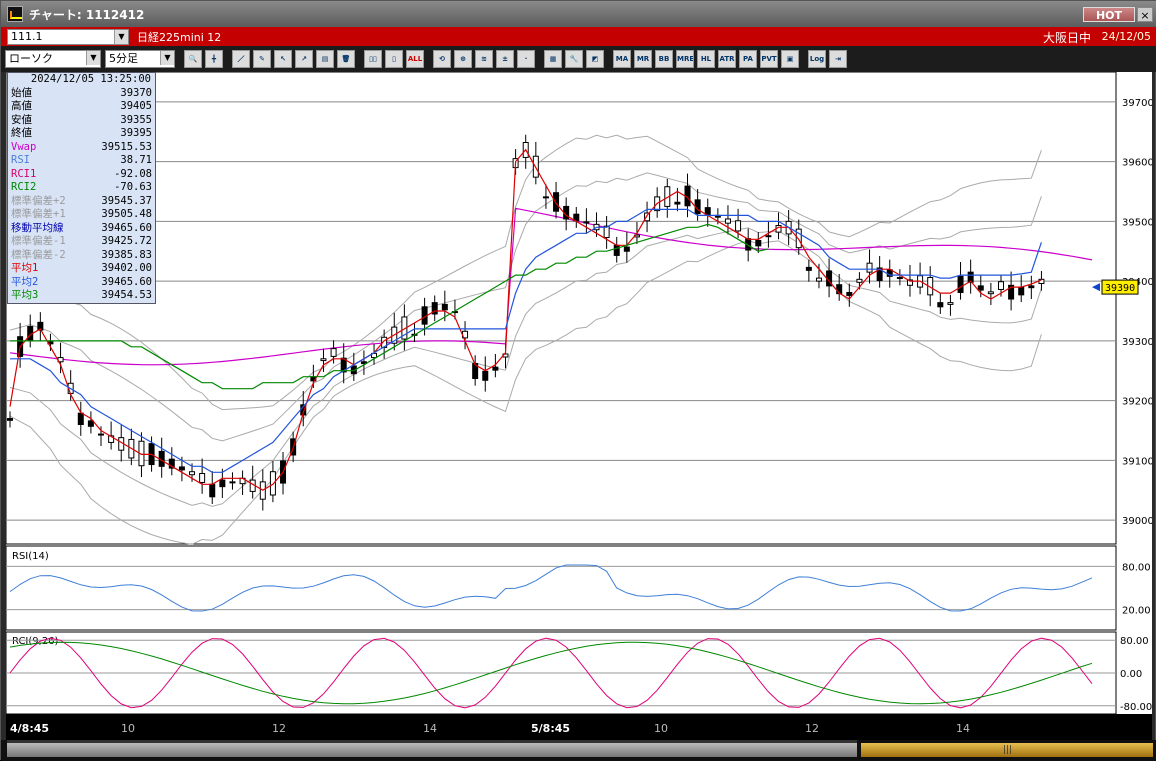  I want to click on all-button: ALL, so click(415, 59).